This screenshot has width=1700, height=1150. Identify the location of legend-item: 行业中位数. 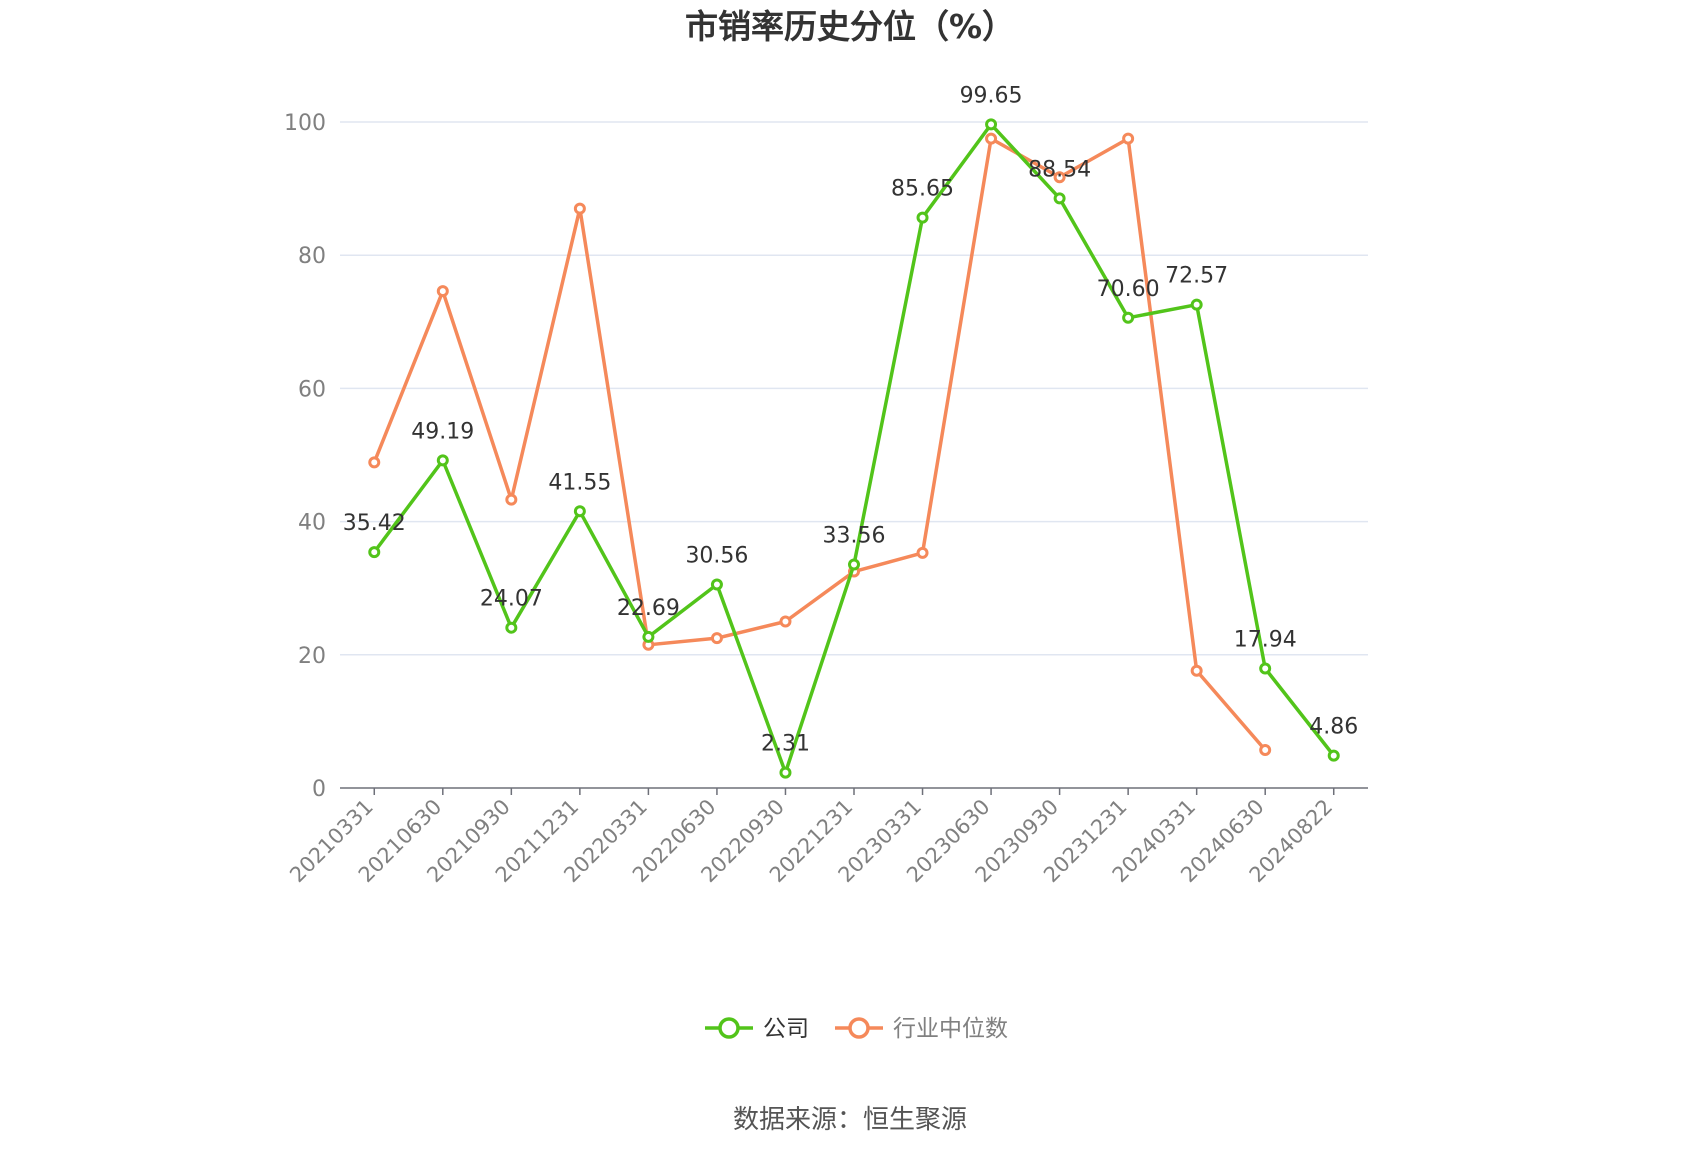
(921, 1029).